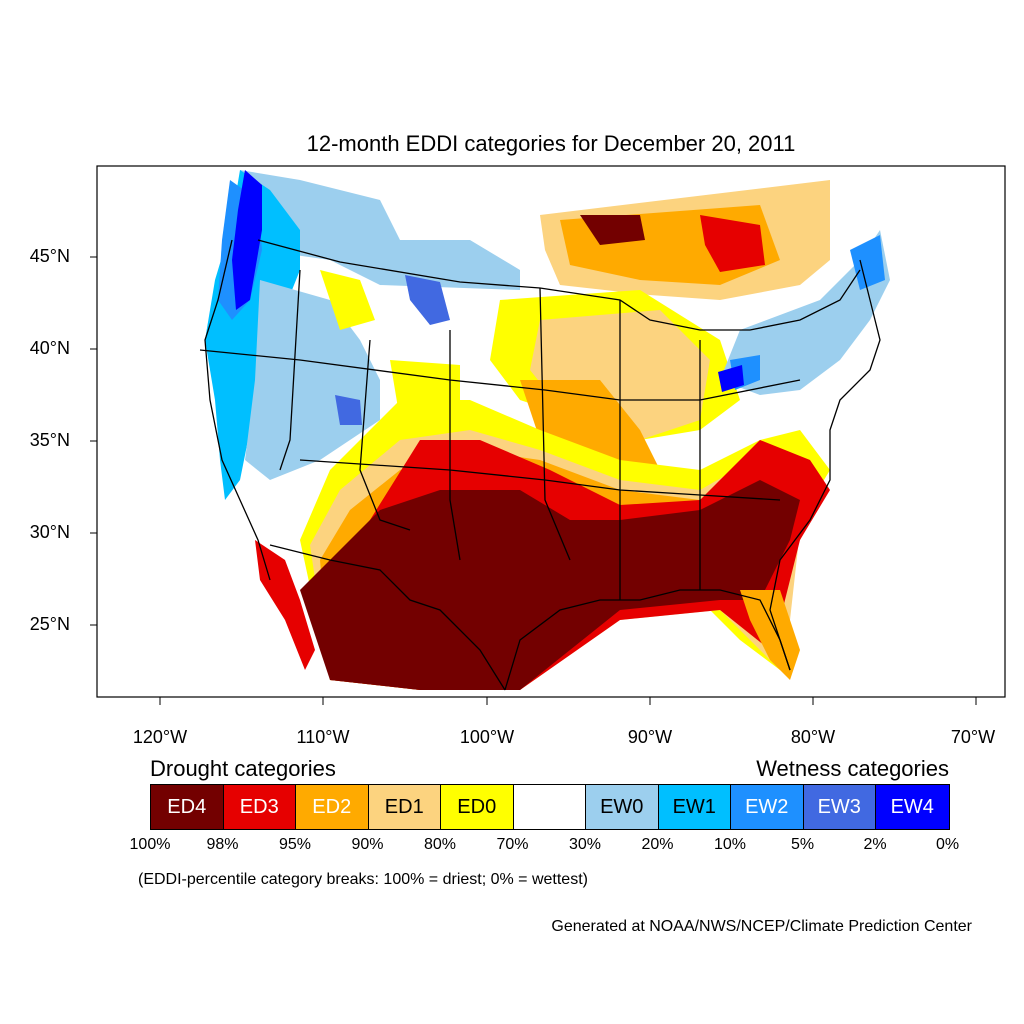  I want to click on lon-label-80: 80°W, so click(813, 737).